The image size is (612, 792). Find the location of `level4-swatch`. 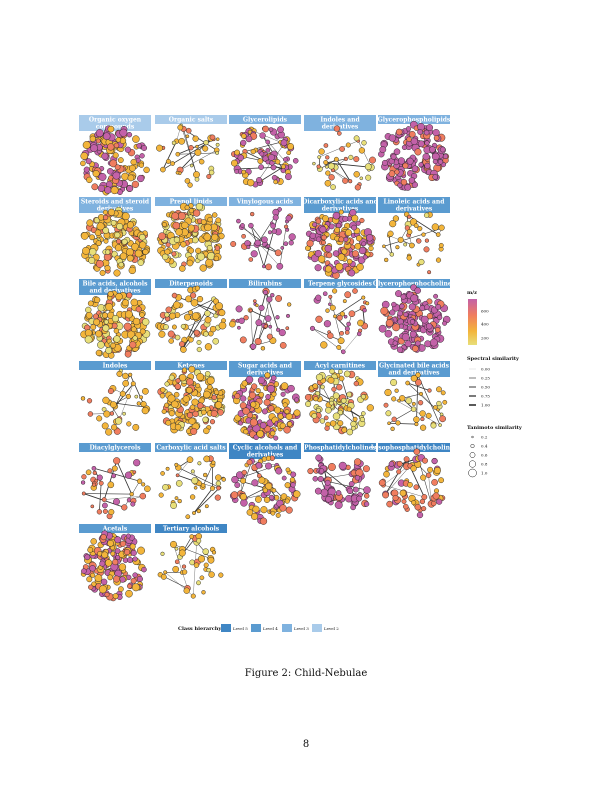

level4-swatch is located at coordinates (256, 628).